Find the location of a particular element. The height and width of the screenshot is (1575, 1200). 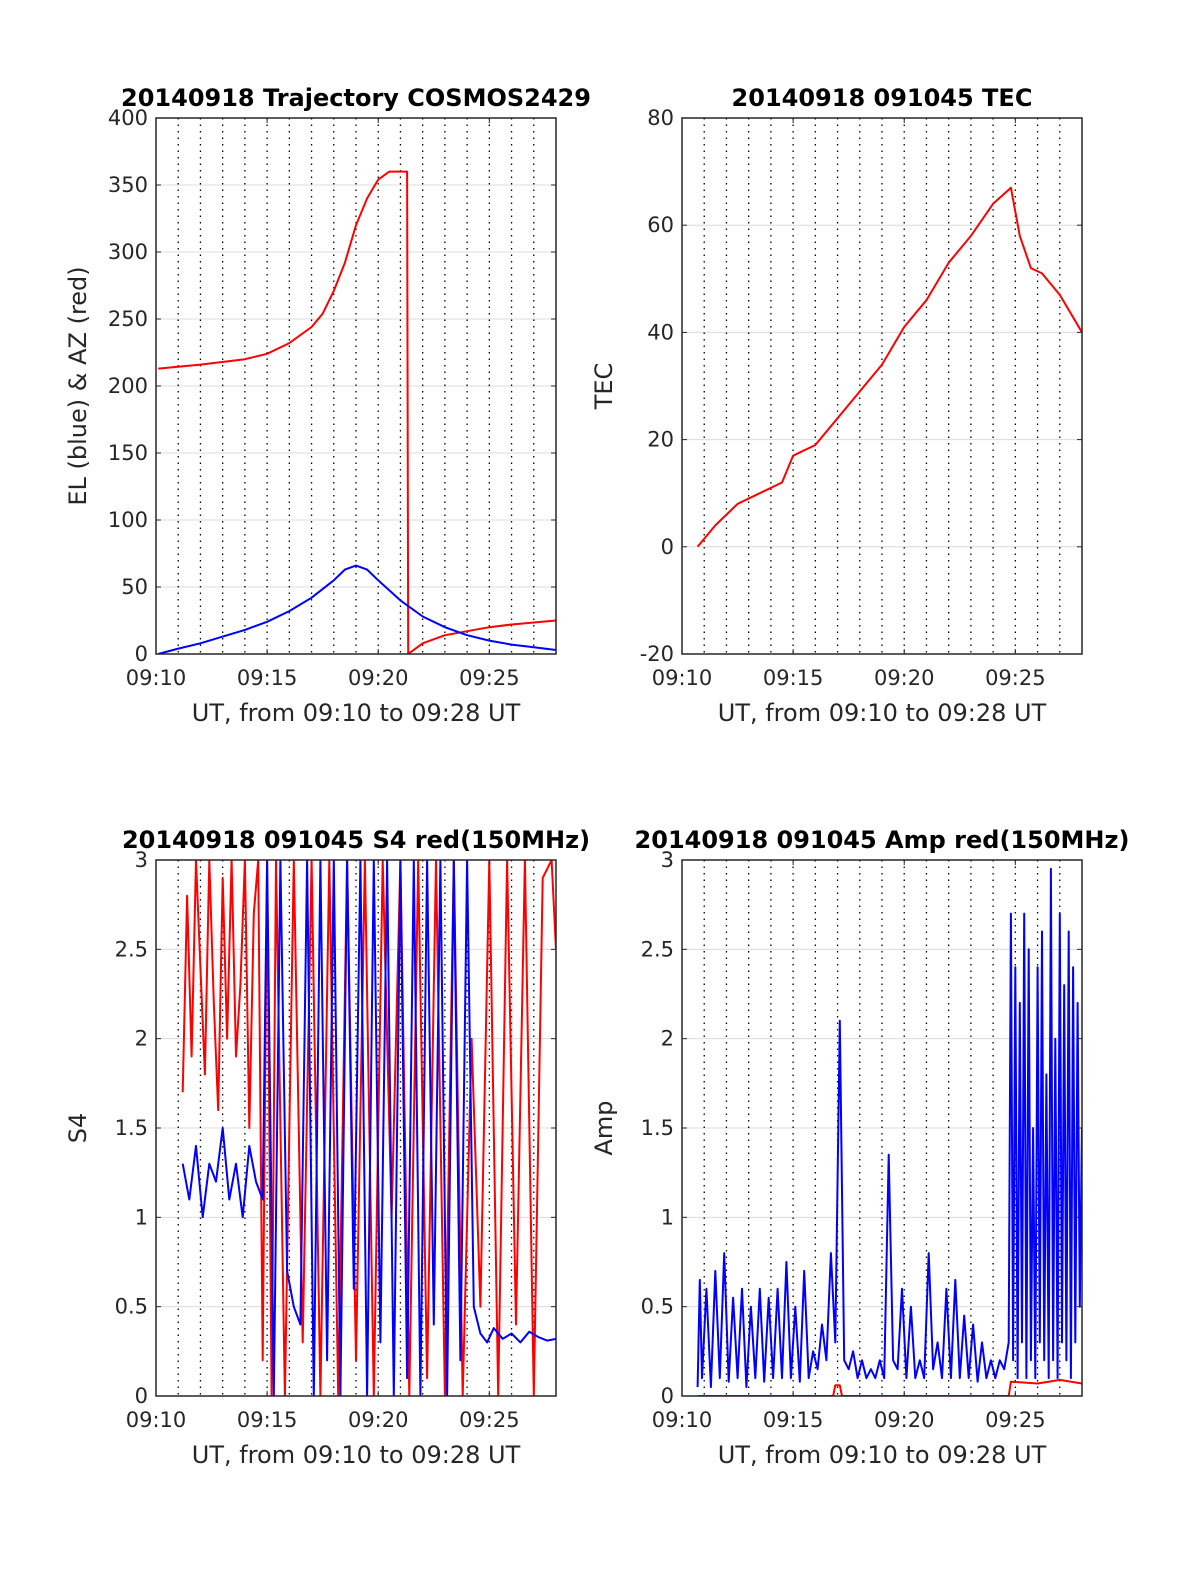

y-tick-label: 100 is located at coordinates (128, 520).